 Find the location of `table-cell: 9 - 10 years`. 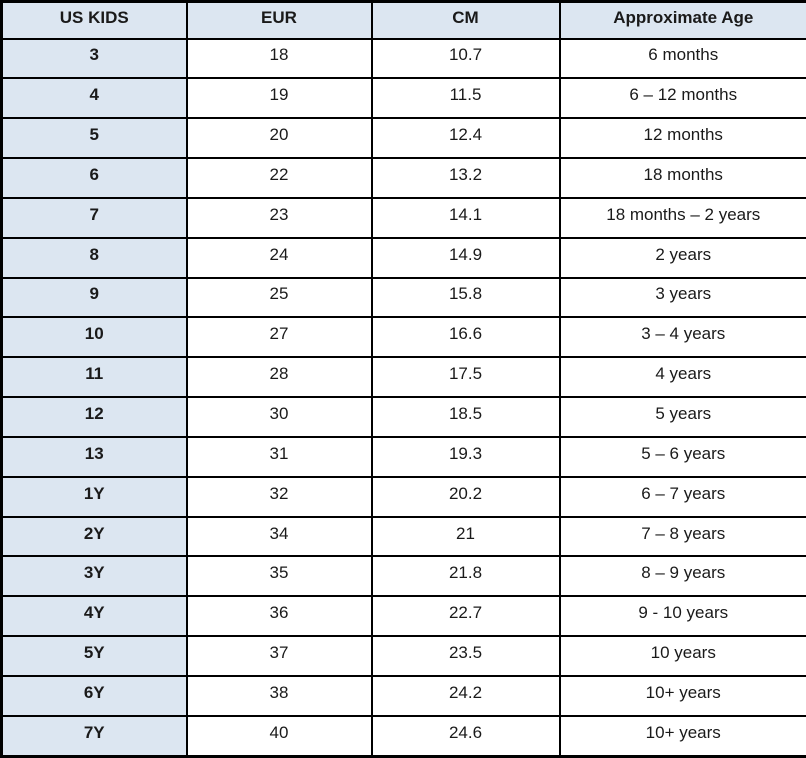

table-cell: 9 - 10 years is located at coordinates (682, 616).